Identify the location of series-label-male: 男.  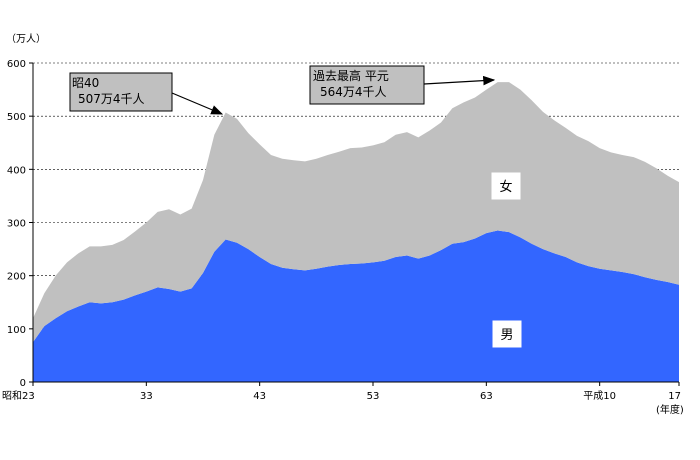
(507, 334).